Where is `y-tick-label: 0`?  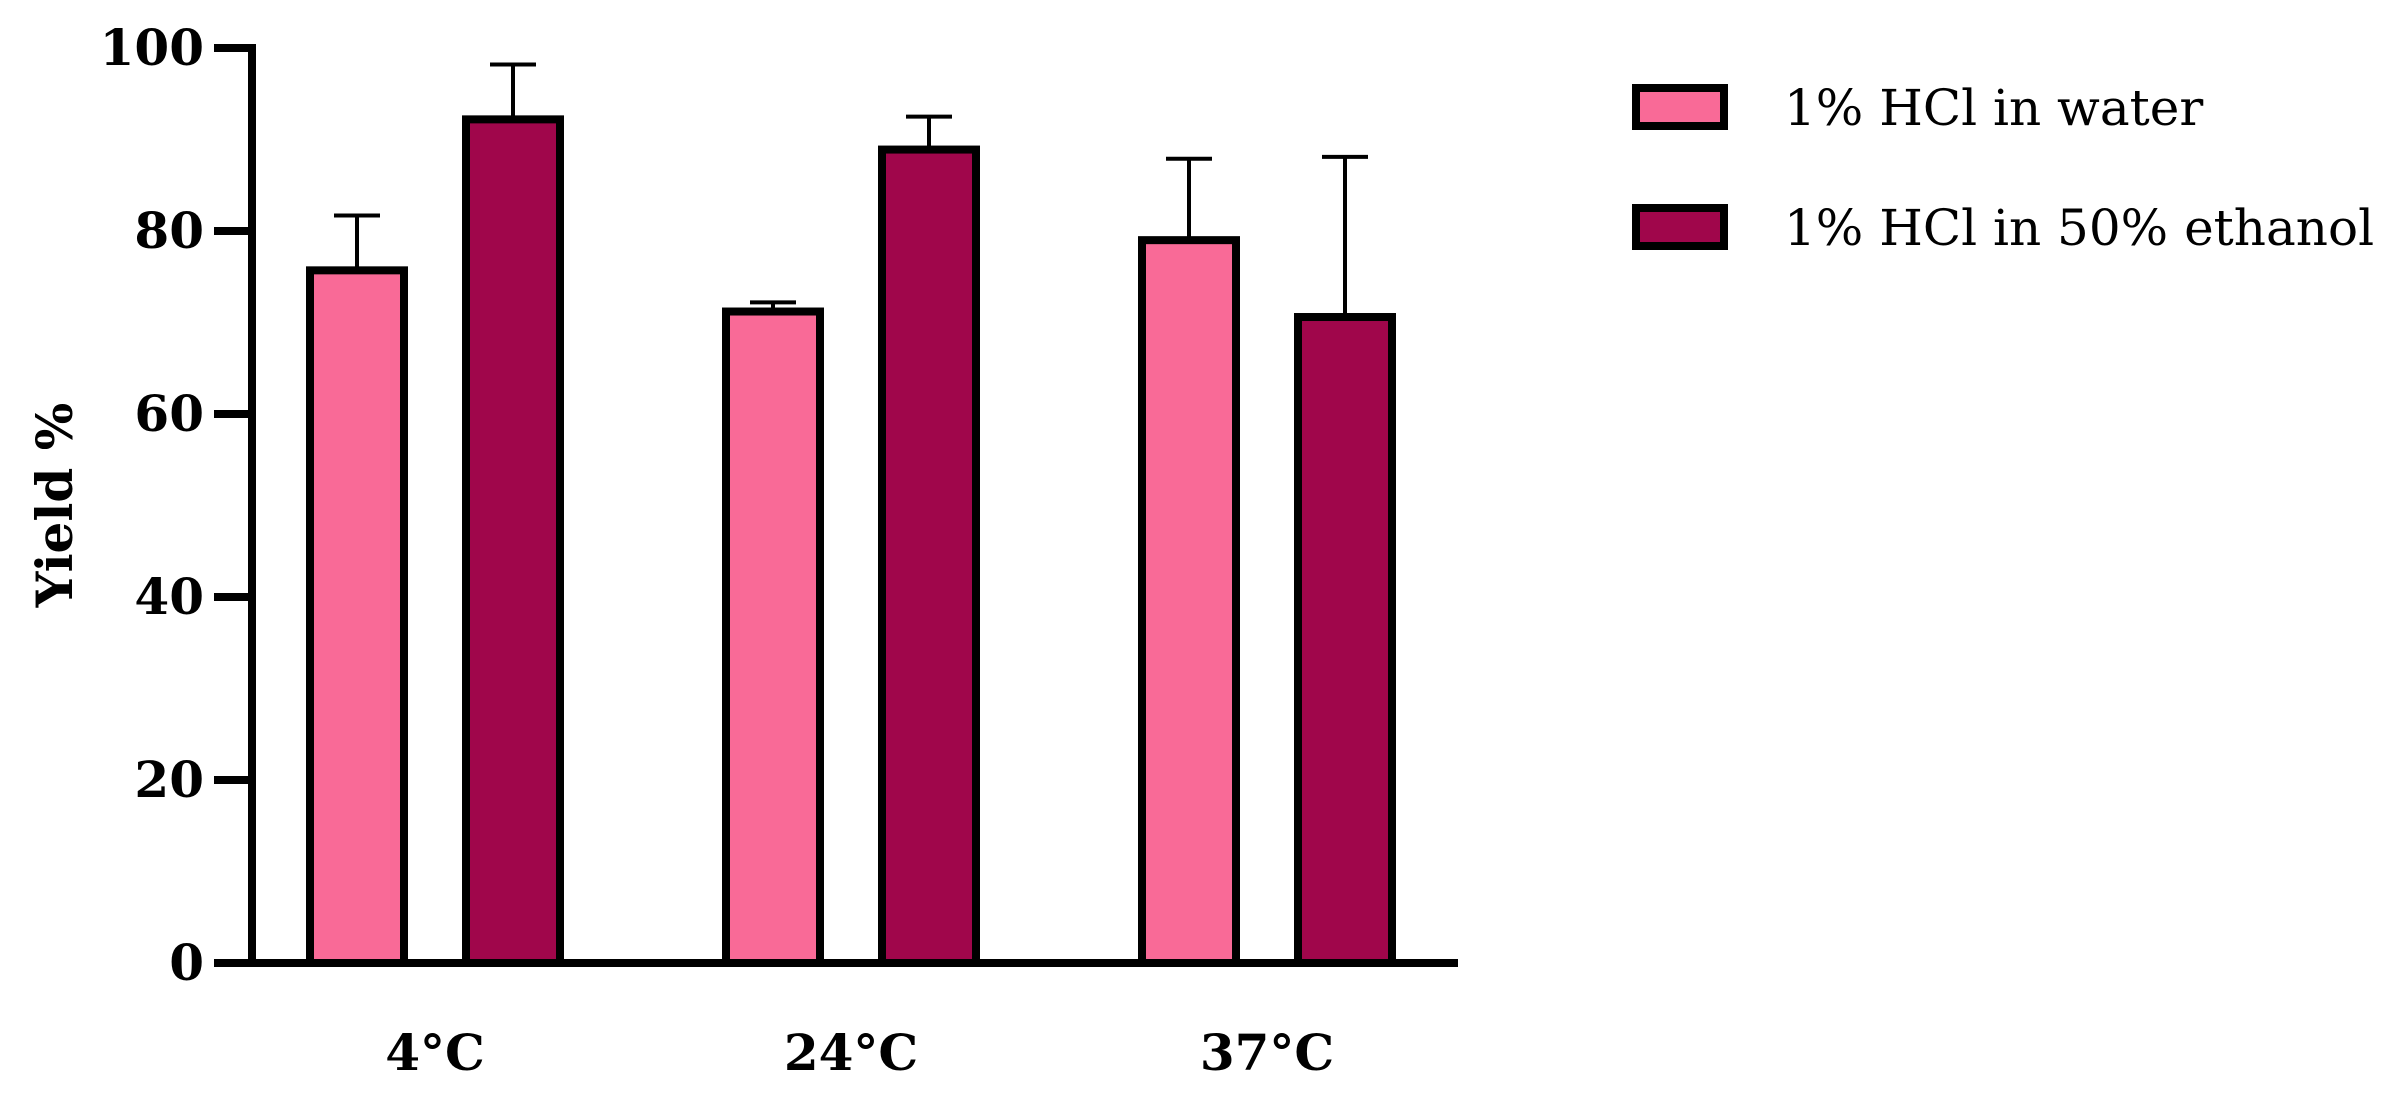
y-tick-label: 0 is located at coordinates (186, 962).